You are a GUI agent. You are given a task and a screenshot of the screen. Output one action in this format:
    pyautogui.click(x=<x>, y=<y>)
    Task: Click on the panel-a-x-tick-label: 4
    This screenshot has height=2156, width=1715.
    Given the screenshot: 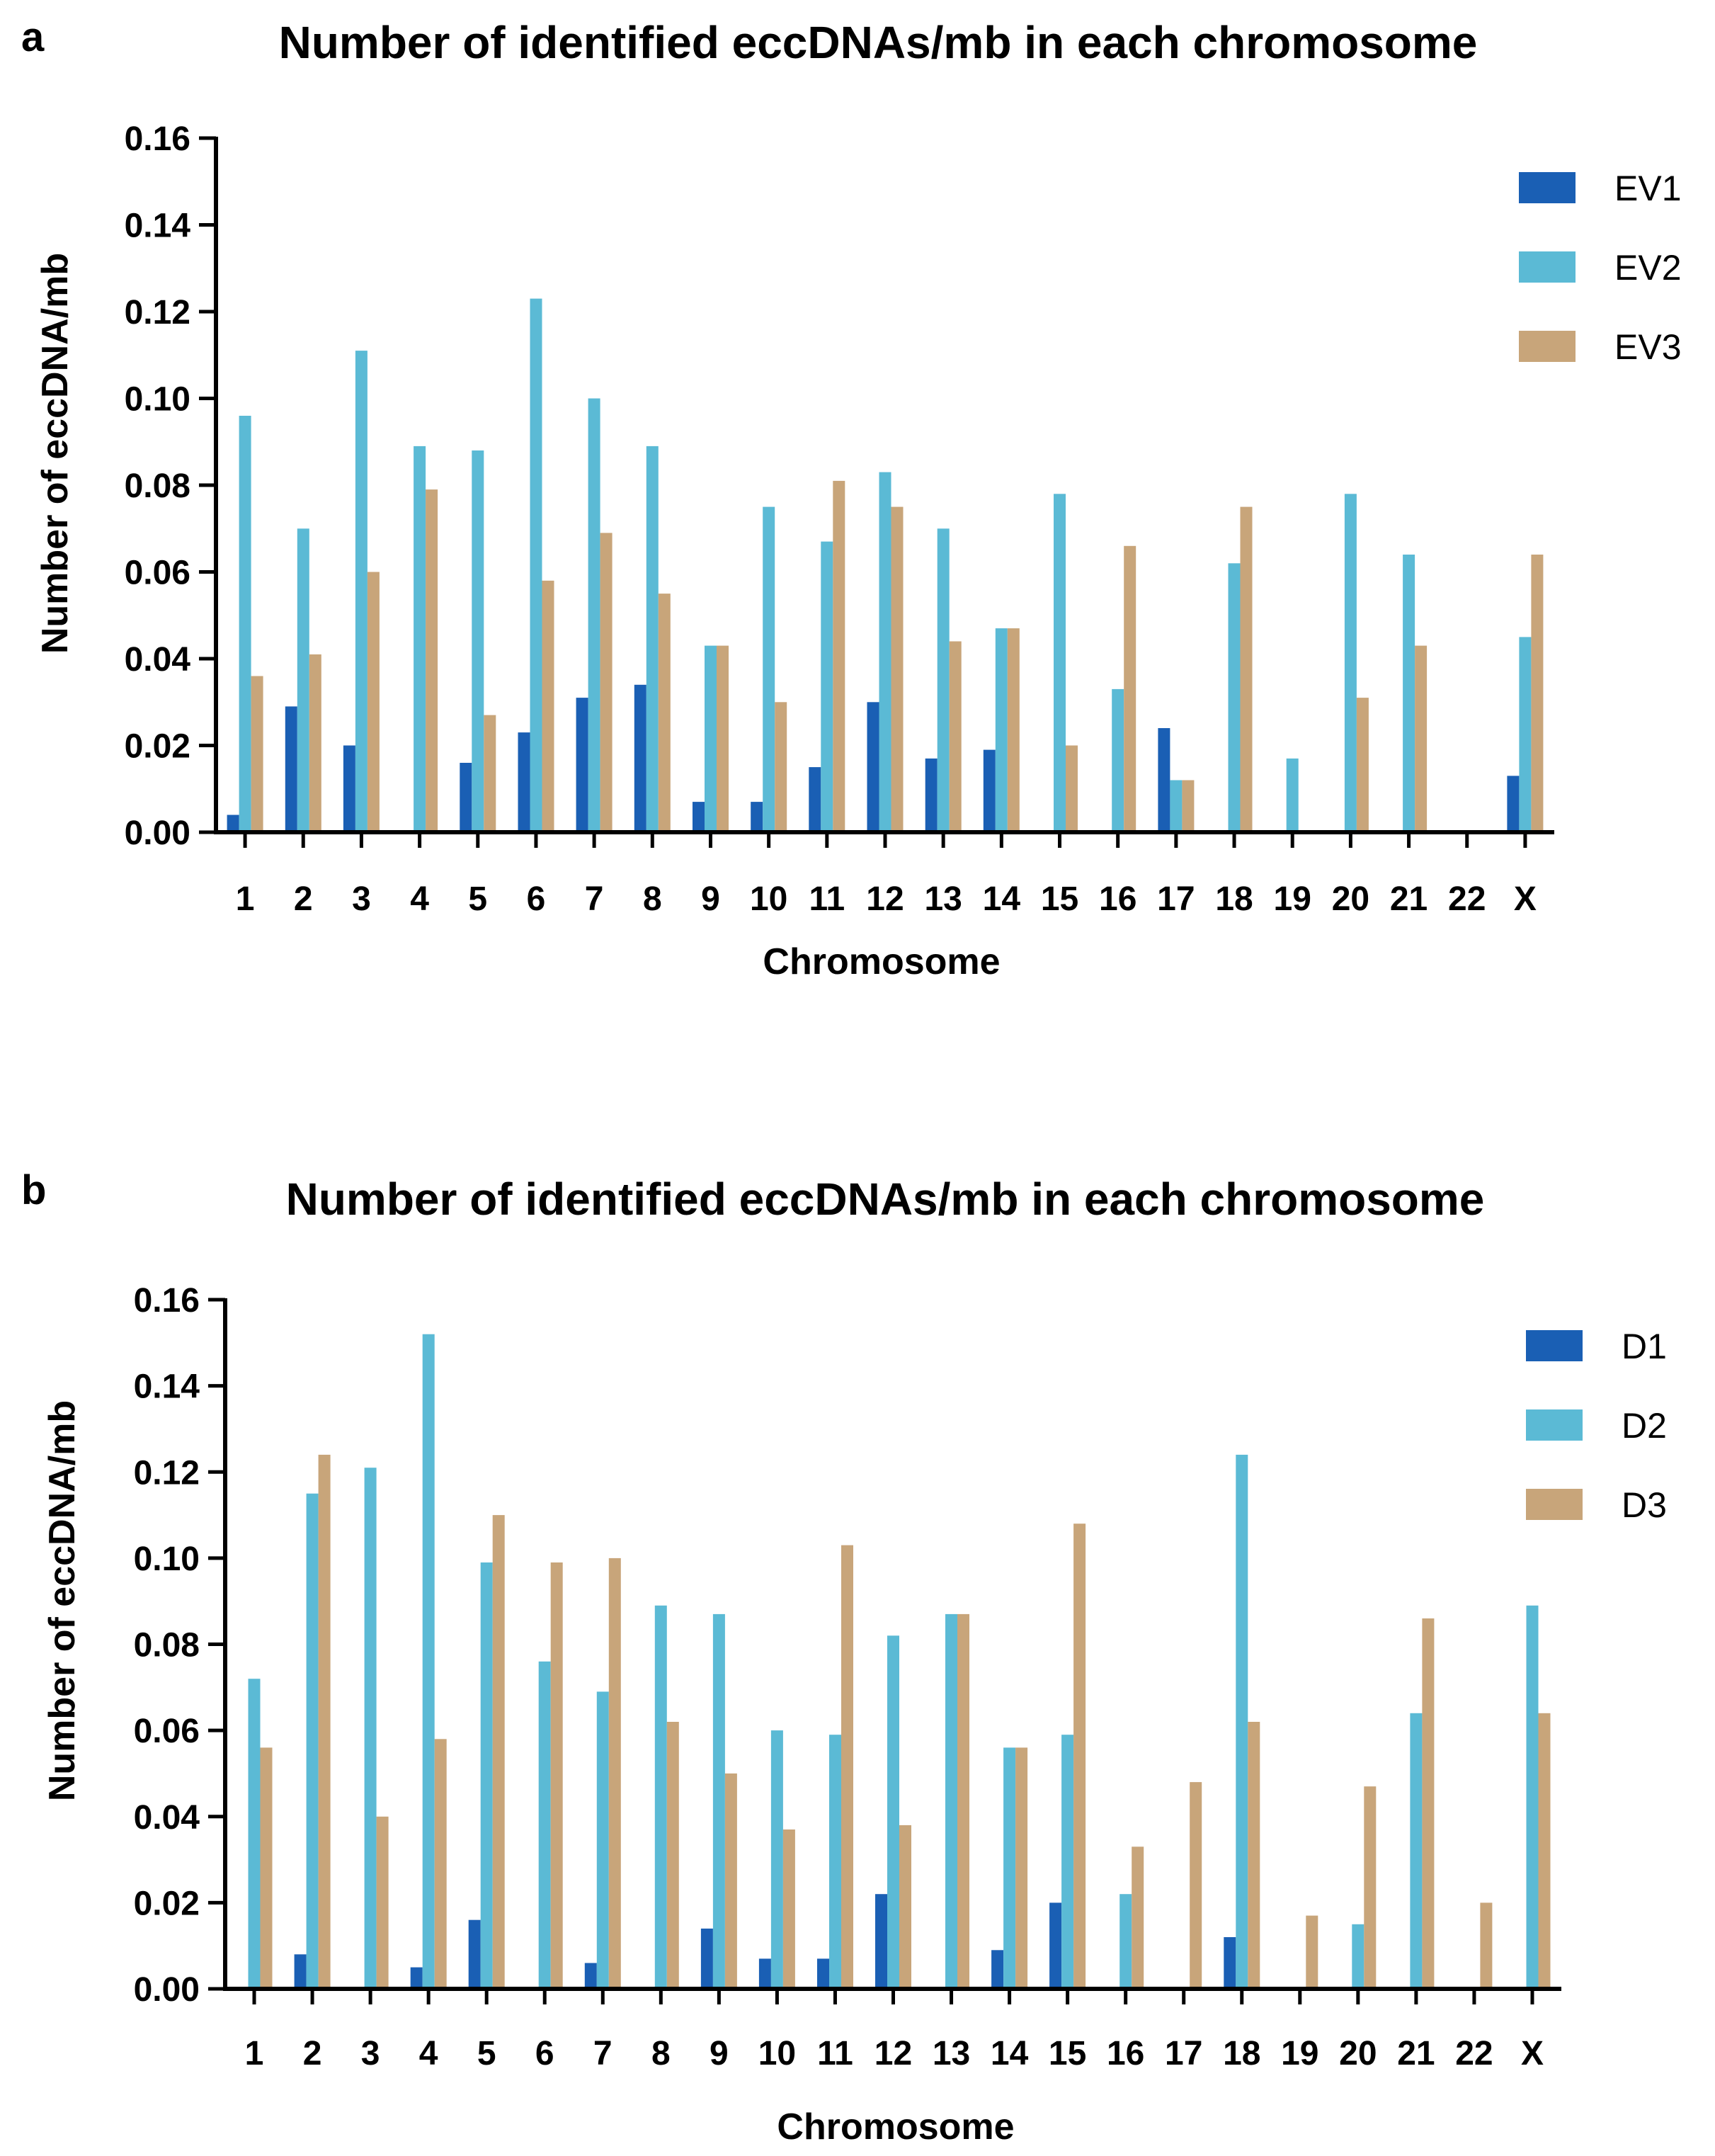 What is the action you would take?
    pyautogui.click(x=420, y=899)
    